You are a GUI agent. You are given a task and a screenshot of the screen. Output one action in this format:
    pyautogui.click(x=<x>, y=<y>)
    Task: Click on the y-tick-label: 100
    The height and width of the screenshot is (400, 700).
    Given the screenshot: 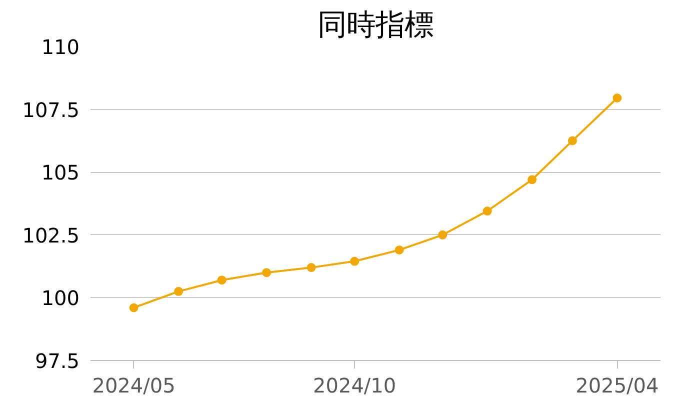 What is the action you would take?
    pyautogui.click(x=60, y=298)
    